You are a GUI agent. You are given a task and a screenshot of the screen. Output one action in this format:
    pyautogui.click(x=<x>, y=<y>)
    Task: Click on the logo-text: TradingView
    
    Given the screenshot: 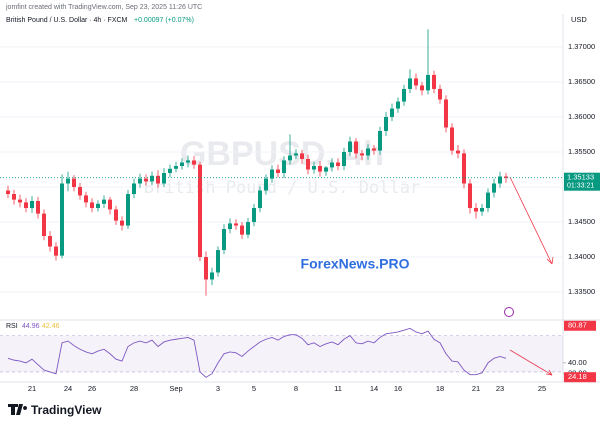 What is the action you would take?
    pyautogui.click(x=66, y=410)
    